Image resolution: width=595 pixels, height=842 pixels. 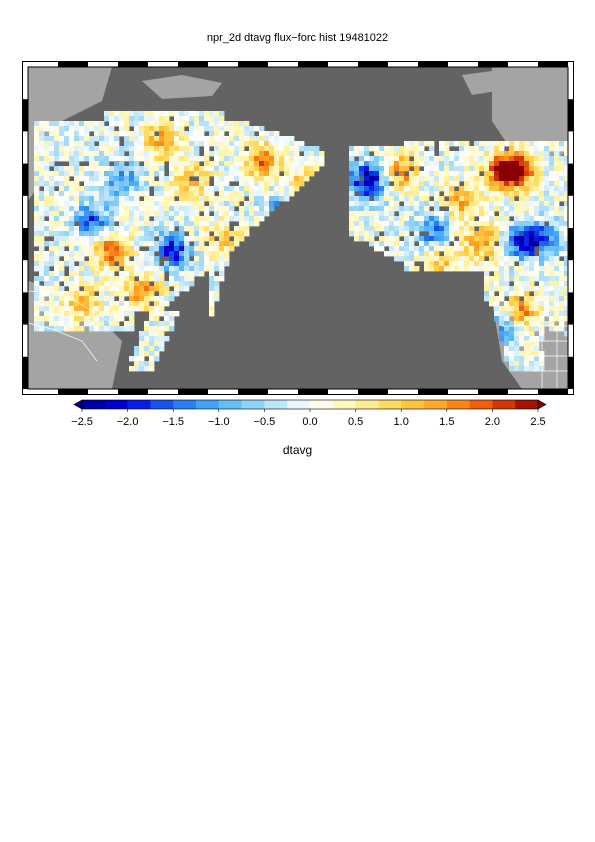 What do you see at coordinates (367, 404) in the screenshot?
I see `colorbar-swatch` at bounding box center [367, 404].